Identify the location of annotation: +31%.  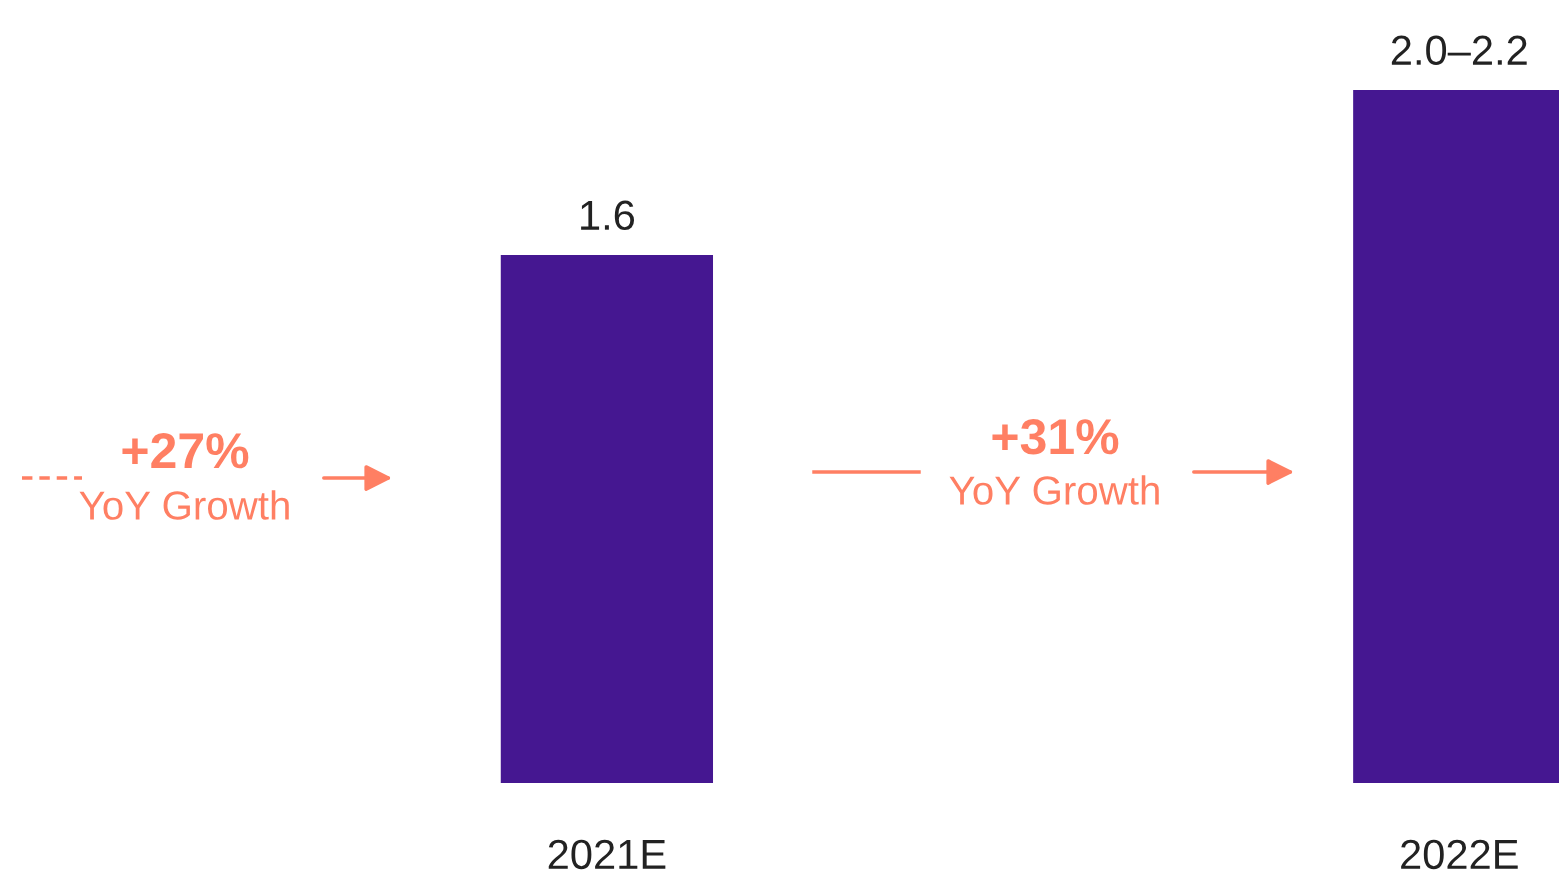
(1055, 437).